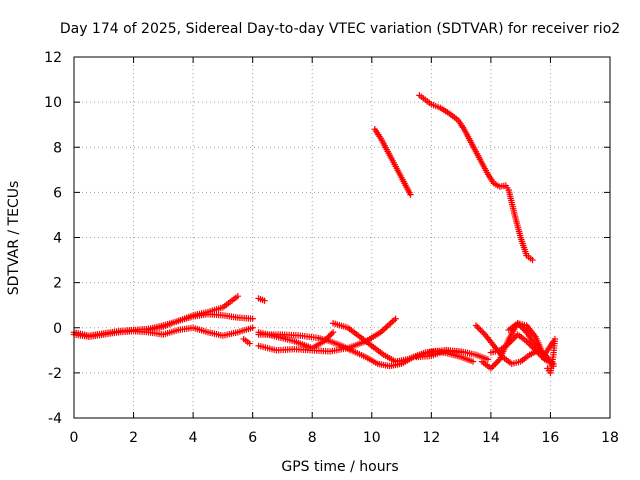 The width and height of the screenshot is (640, 480). I want to click on x-tick-label: 2, so click(133, 438).